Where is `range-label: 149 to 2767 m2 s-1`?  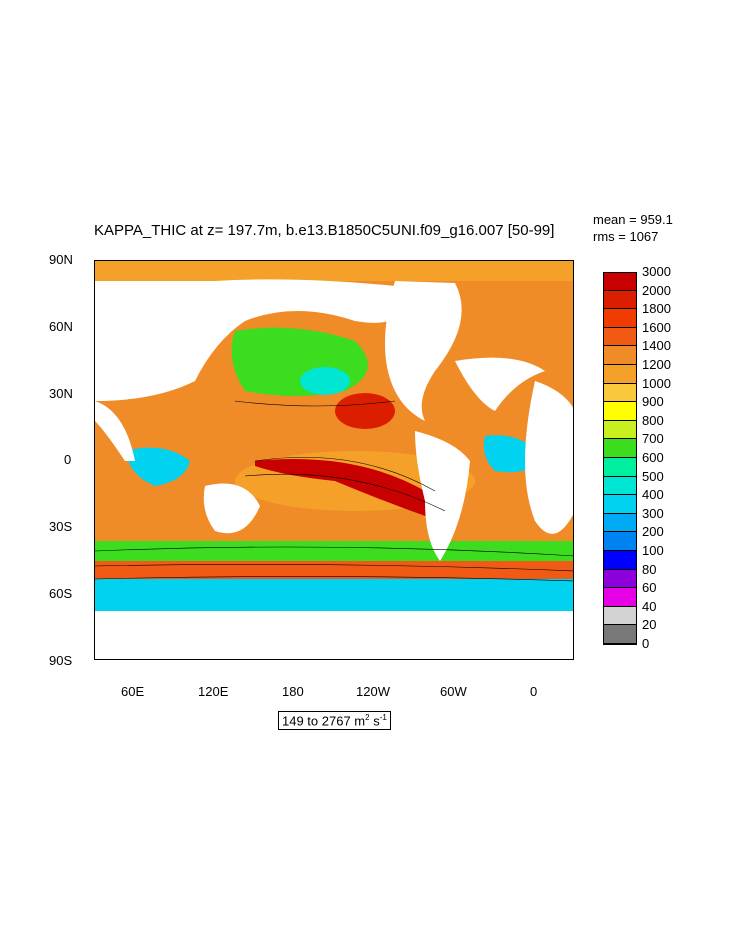
range-label: 149 to 2767 m2 s-1 is located at coordinates (334, 721).